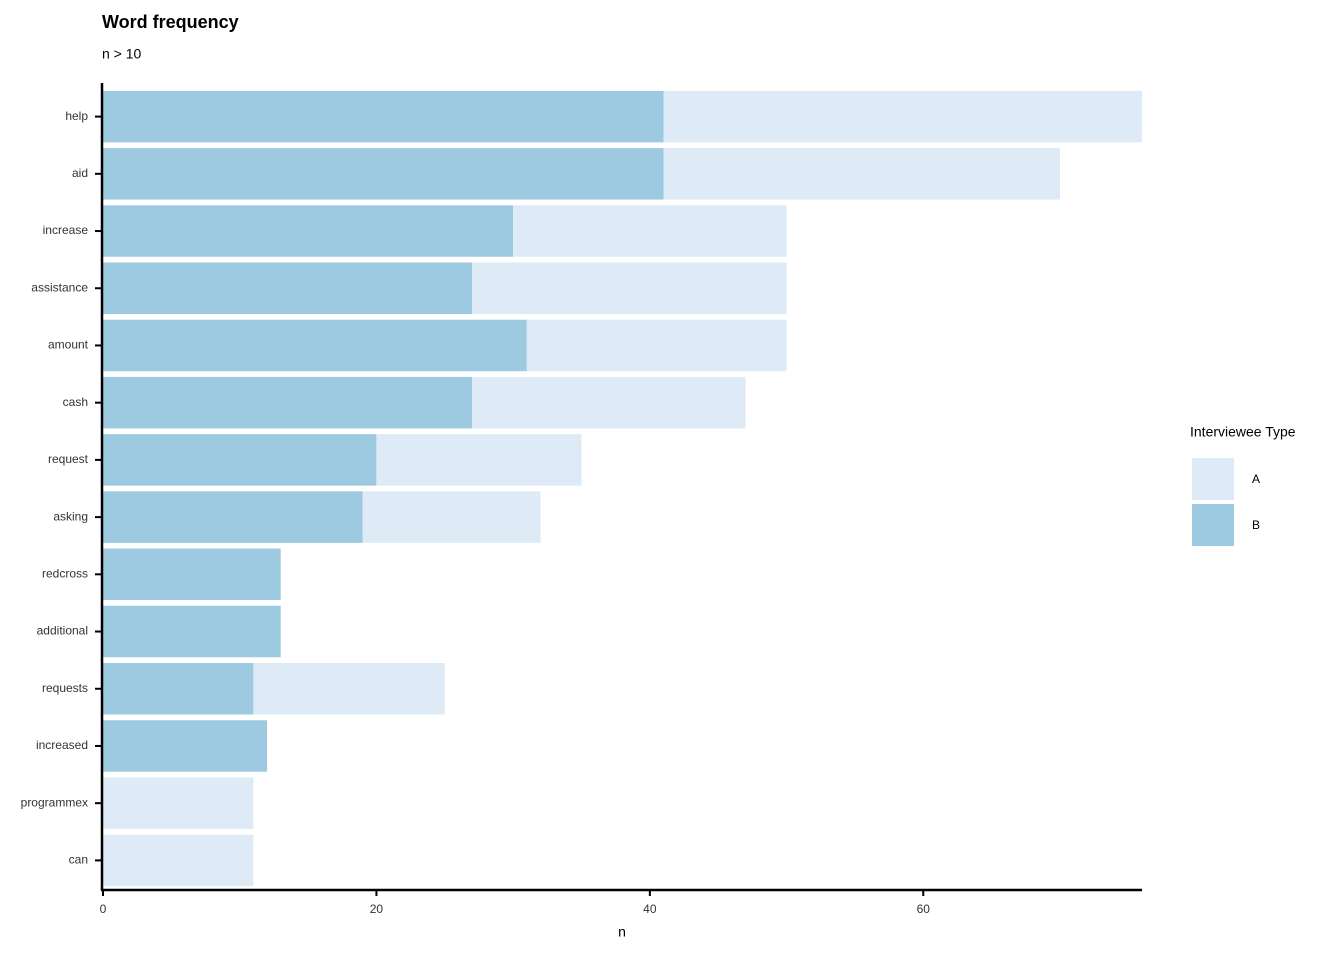 This screenshot has width=1344, height=960. I want to click on y-tick-label: asking, so click(70, 516).